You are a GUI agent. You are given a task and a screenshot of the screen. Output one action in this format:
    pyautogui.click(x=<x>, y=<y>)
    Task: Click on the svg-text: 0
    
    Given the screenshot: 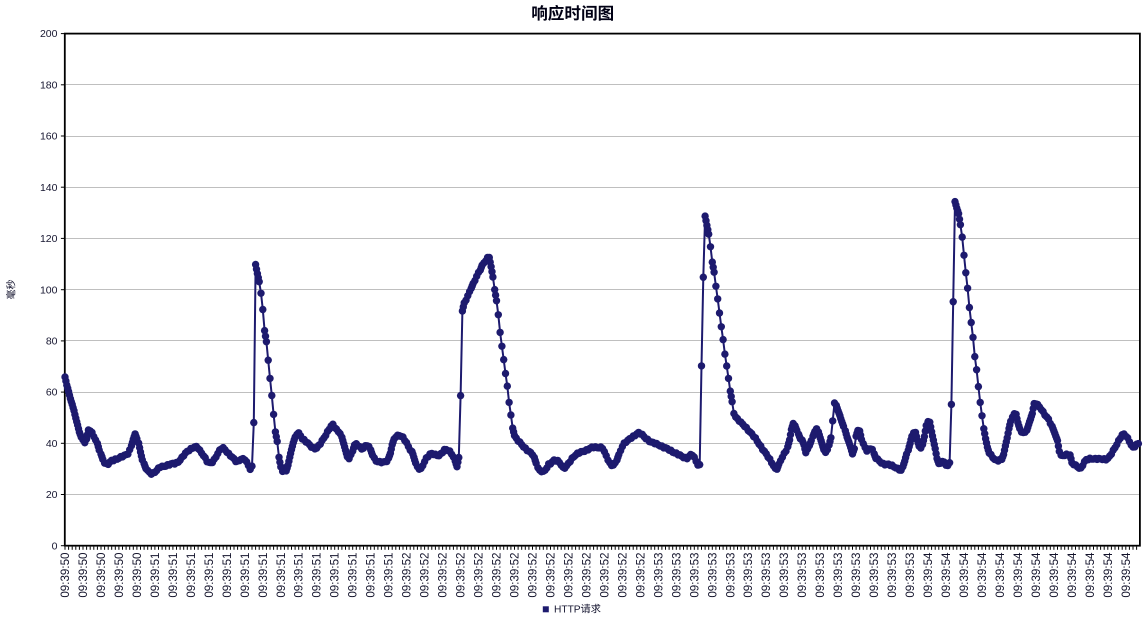 What is the action you would take?
    pyautogui.click(x=55, y=546)
    